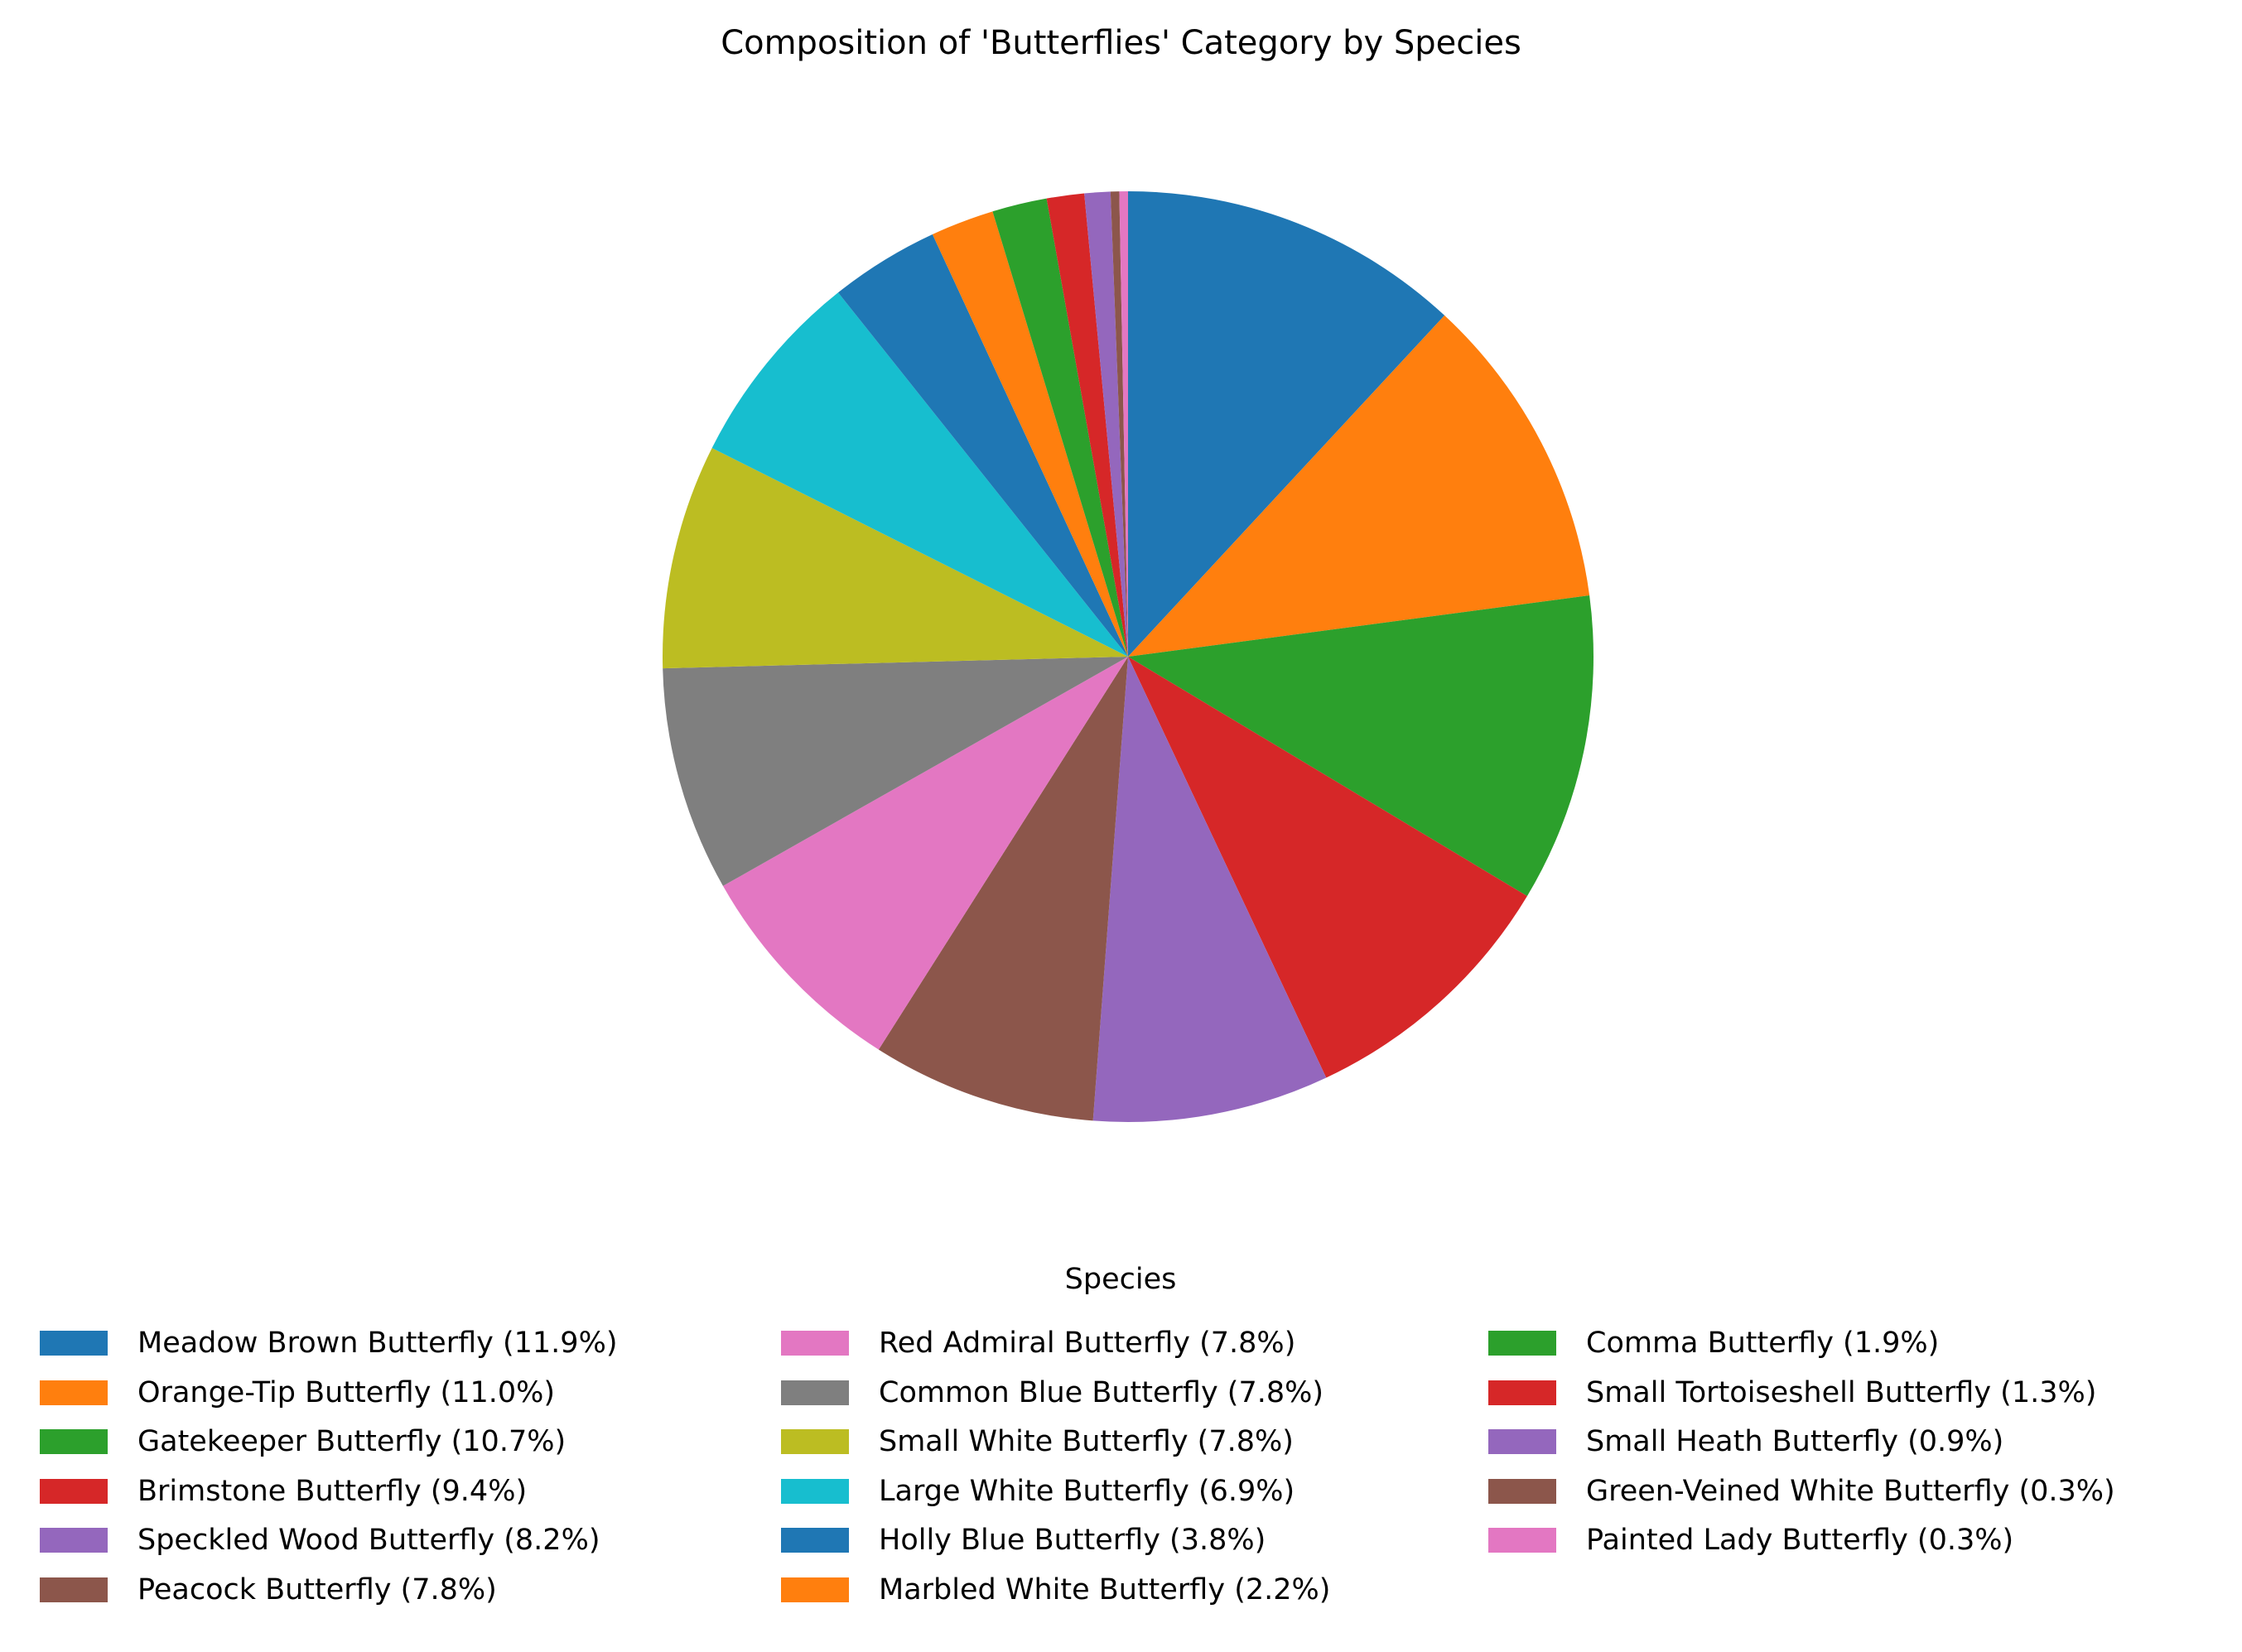 Image resolution: width=2242 pixels, height=1652 pixels. Describe the element at coordinates (1795, 1441) in the screenshot. I see `legend-label: Small Heath Butterfly (0.9%)` at that location.